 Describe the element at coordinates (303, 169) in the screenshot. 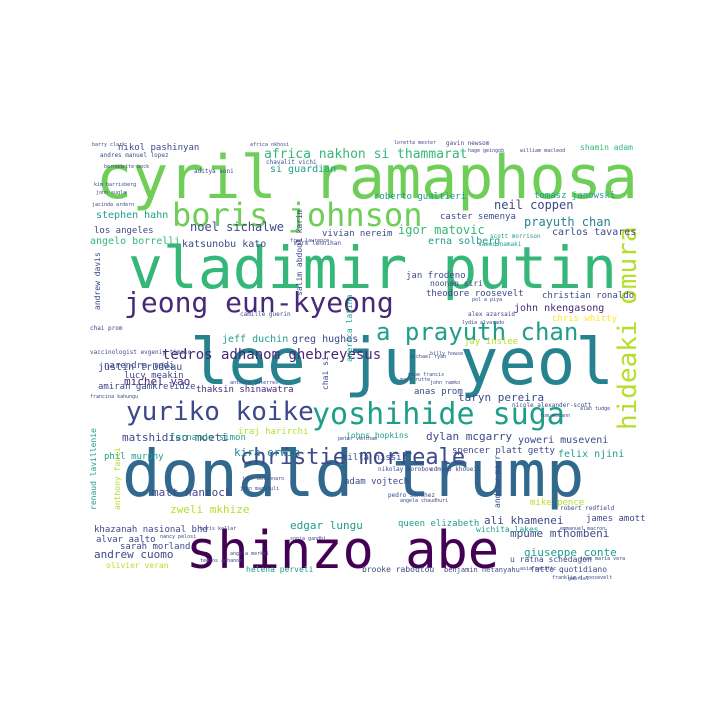

I see `cloud-word: si guardian` at that location.